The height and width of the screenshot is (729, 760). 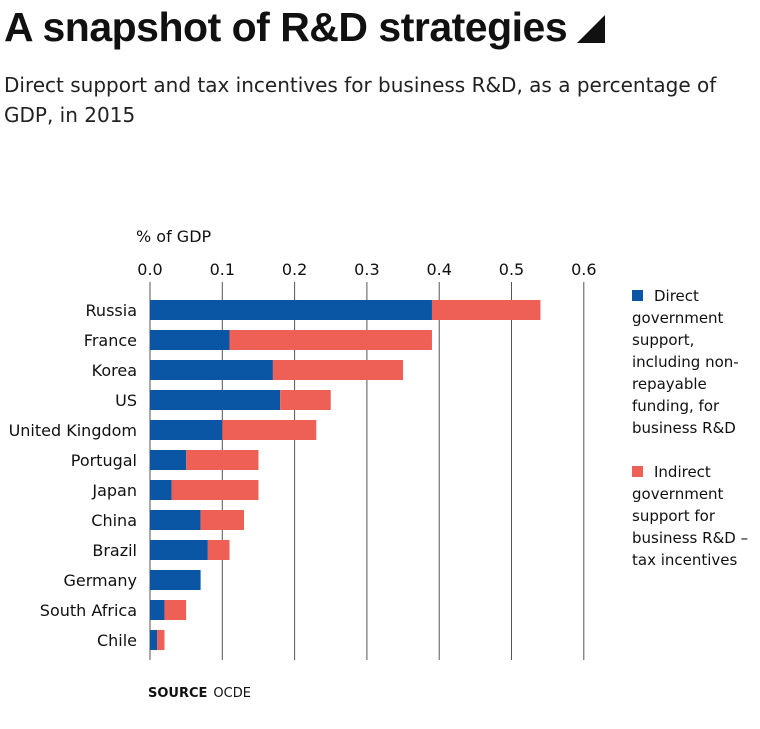 What do you see at coordinates (511, 269) in the screenshot?
I see `x-tick-label: 0.5` at bounding box center [511, 269].